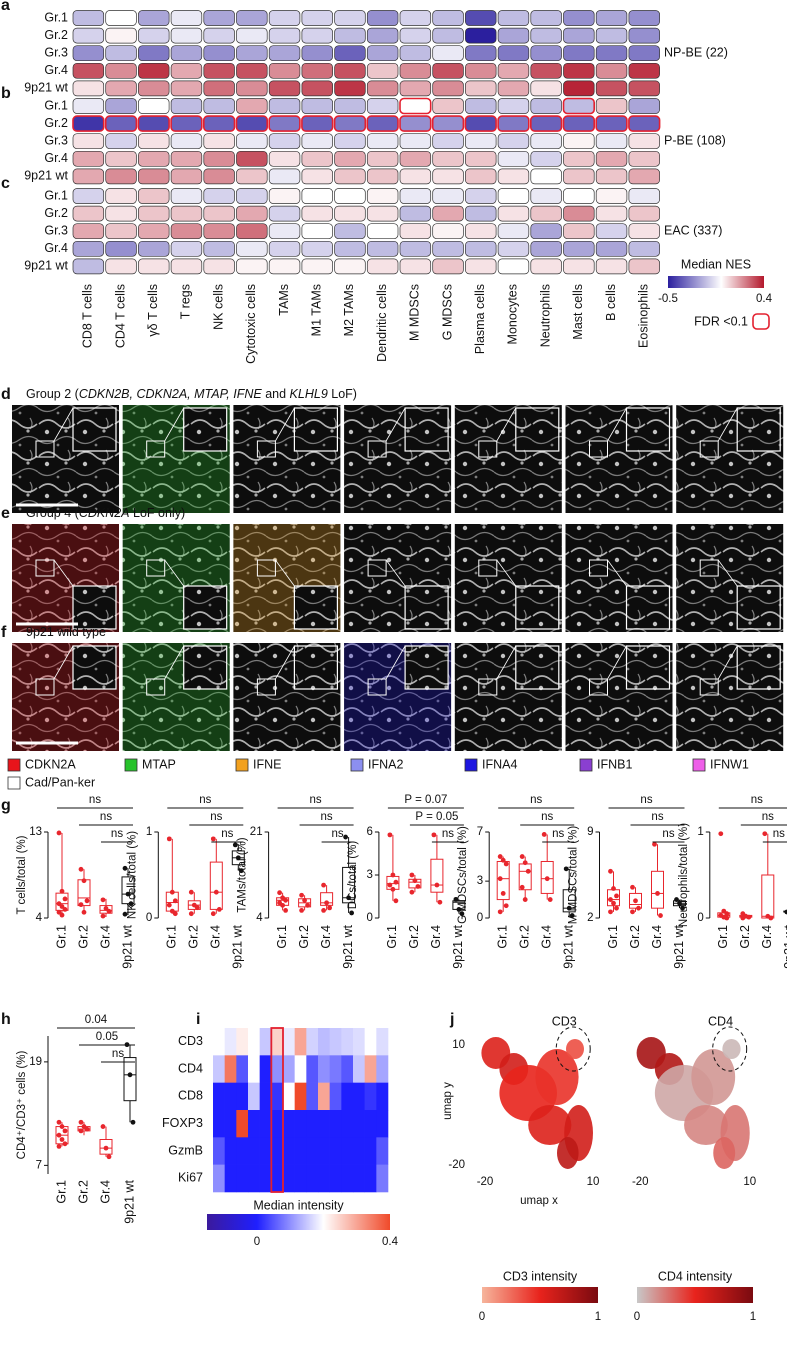 This screenshot has width=787, height=1349. Describe the element at coordinates (385, 764) in the screenshot. I see `legend-label: IFNA2` at that location.